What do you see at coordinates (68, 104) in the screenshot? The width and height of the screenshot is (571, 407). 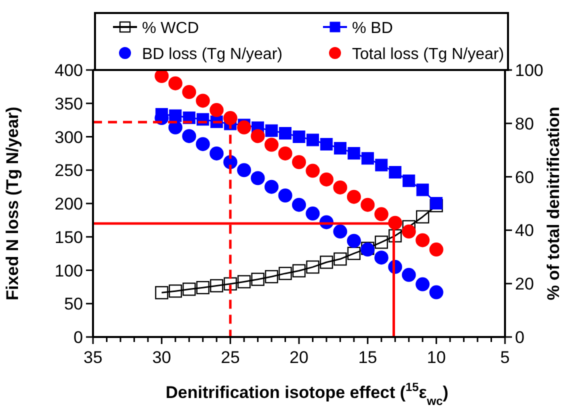 I see `y-tick-label: 350` at bounding box center [68, 104].